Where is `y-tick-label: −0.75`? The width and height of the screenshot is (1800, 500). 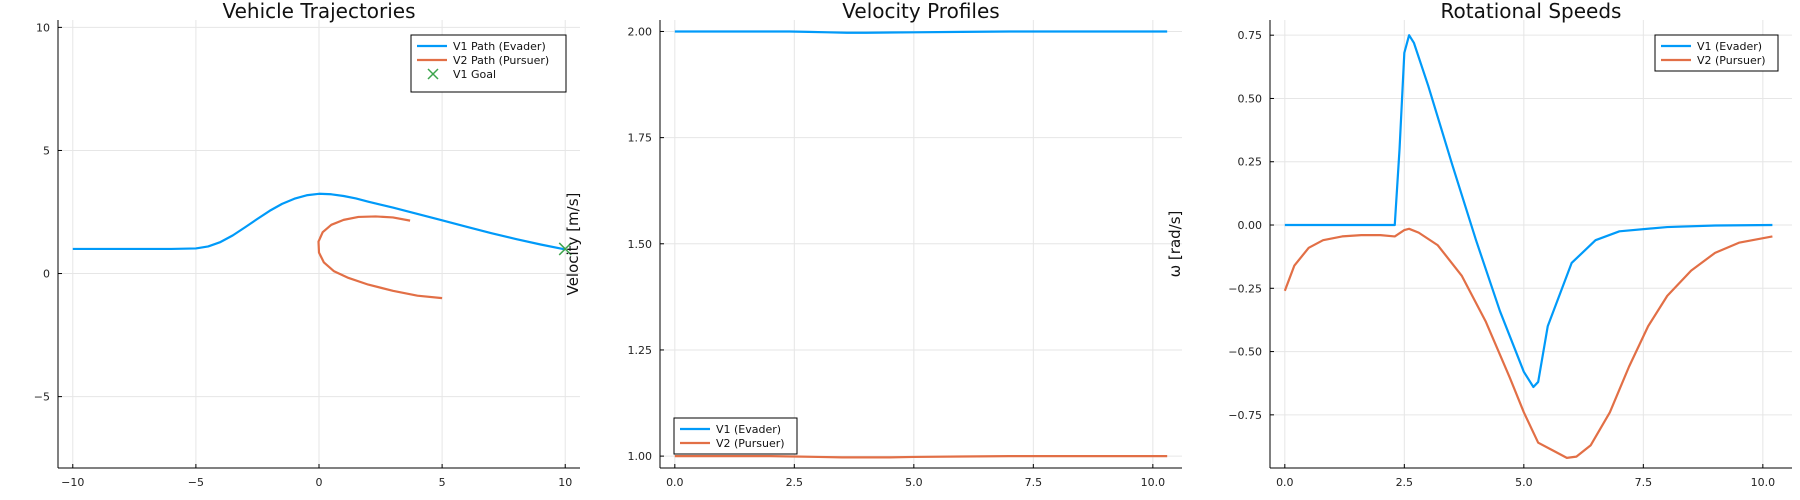
y-tick-label: −0.75 is located at coordinates (1245, 415).